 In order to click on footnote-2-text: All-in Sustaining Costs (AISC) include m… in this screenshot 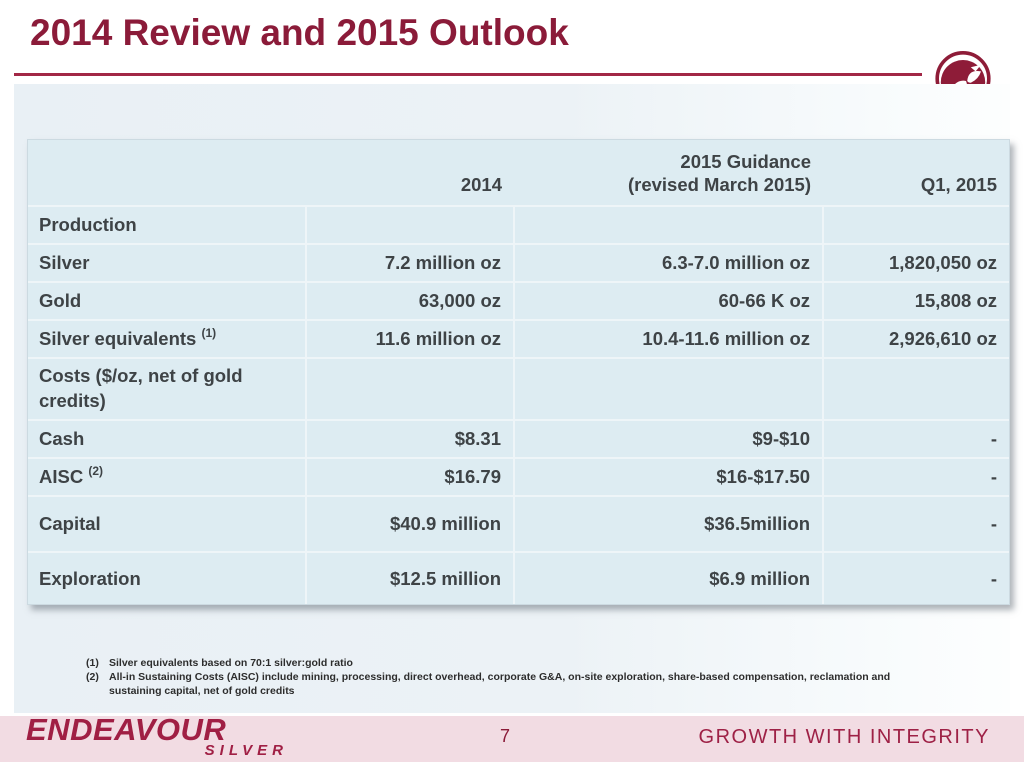, I will do `click(500, 684)`.